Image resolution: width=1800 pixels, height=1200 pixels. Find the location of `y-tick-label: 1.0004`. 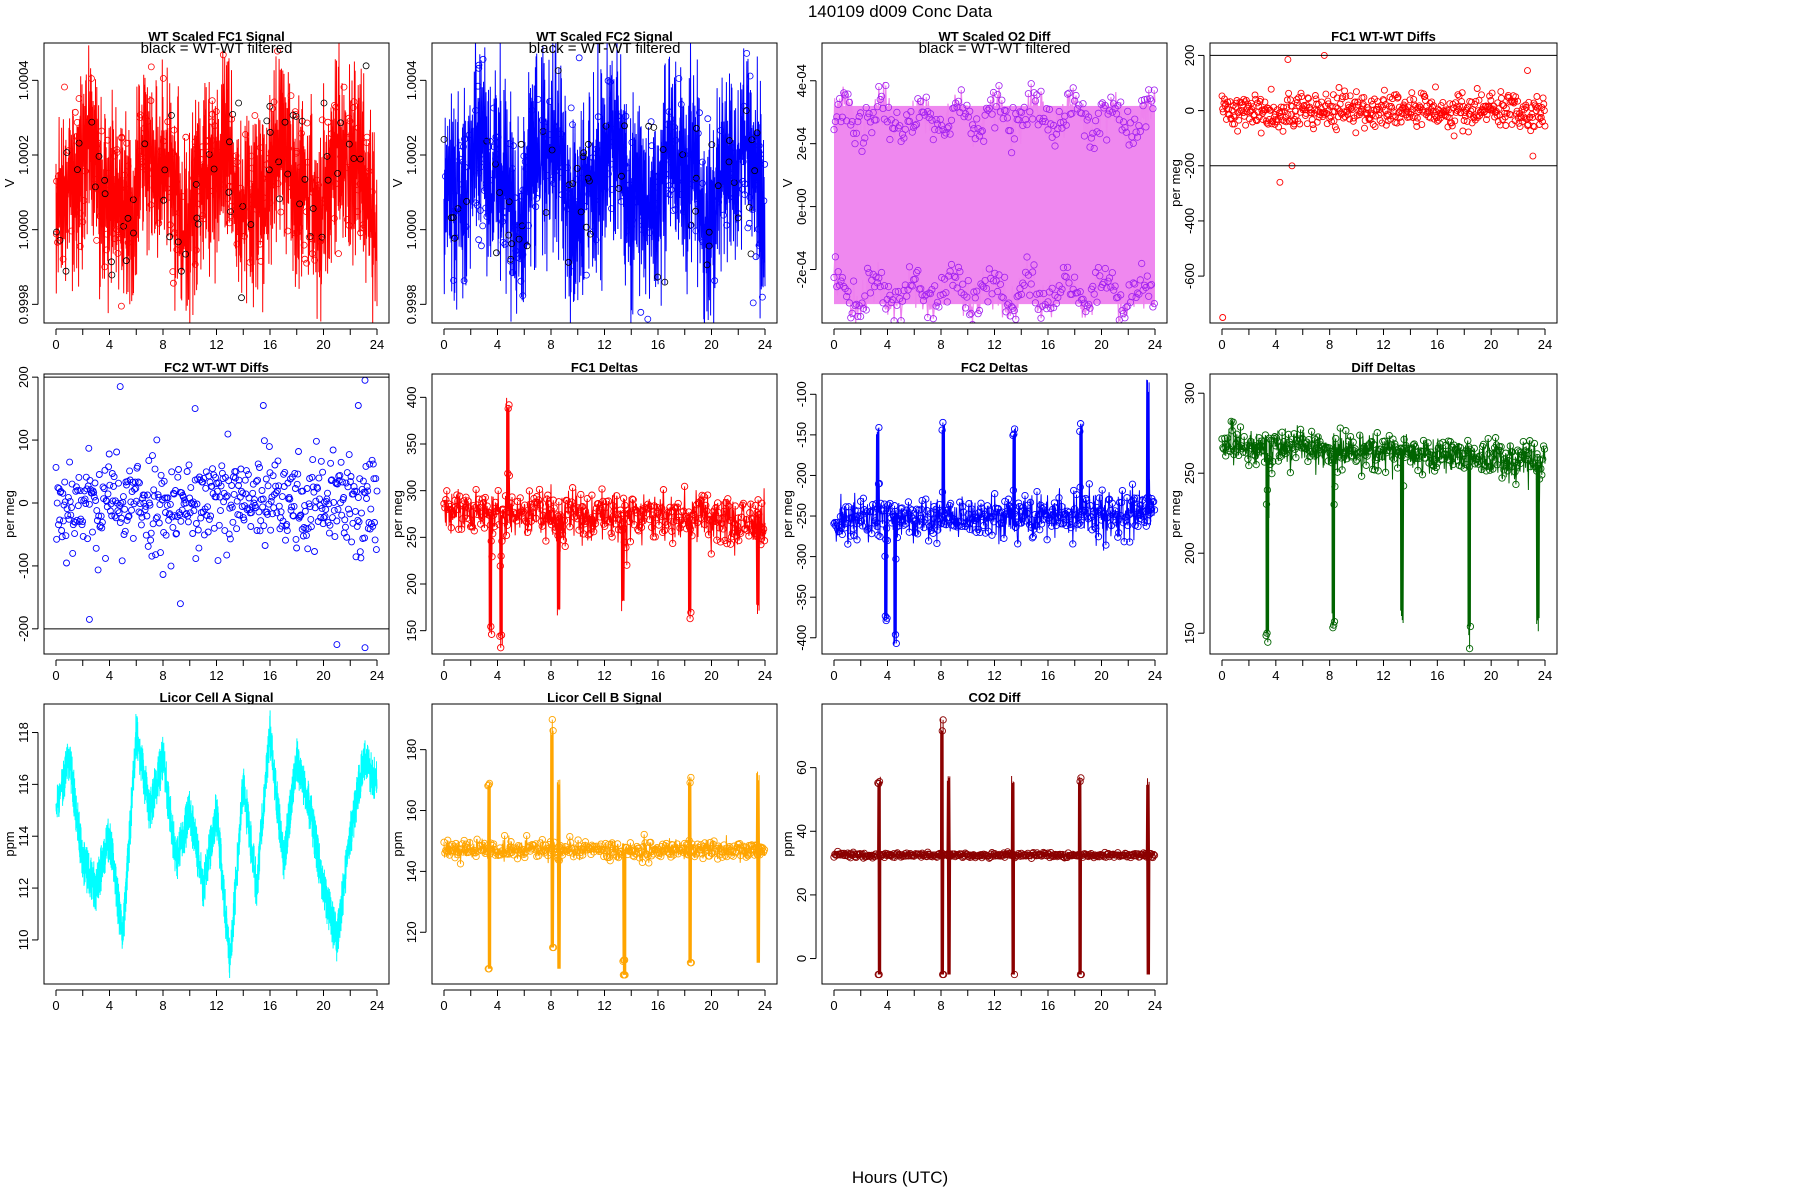

y-tick-label: 1.0004 is located at coordinates (23, 80).